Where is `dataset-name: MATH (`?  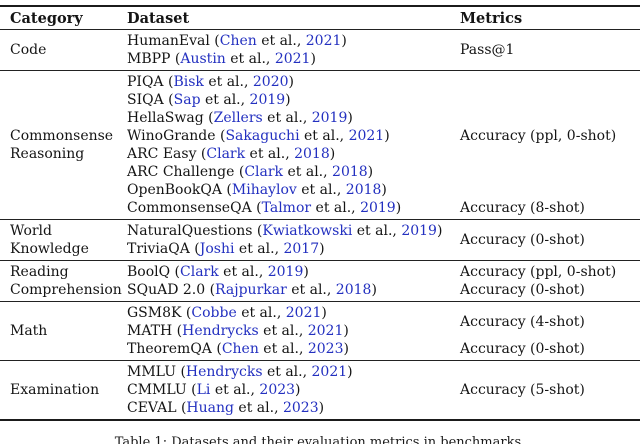 dataset-name: MATH ( is located at coordinates (155, 331).